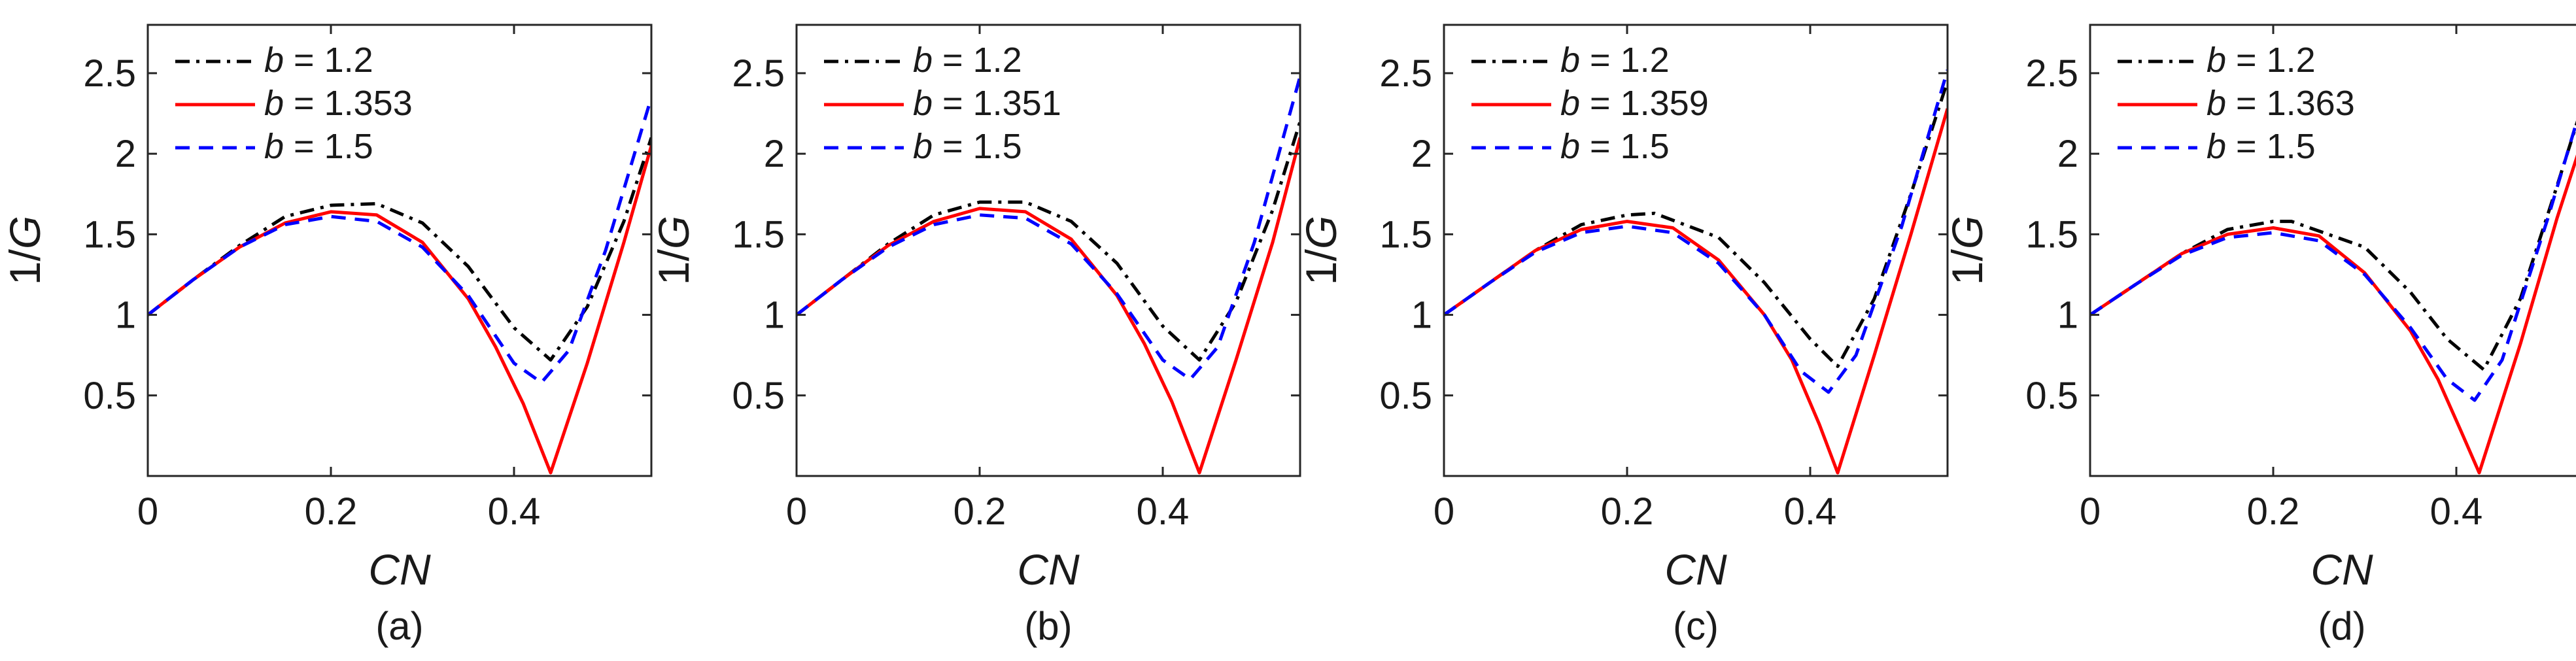 This screenshot has width=2576, height=661. Describe the element at coordinates (1696, 626) in the screenshot. I see `panel-label: (c)` at that location.